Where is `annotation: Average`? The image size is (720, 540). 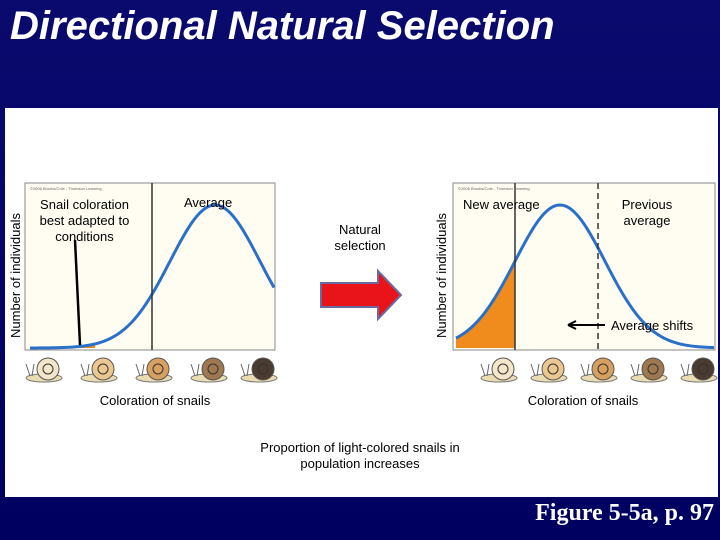 annotation: Average is located at coordinates (208, 202).